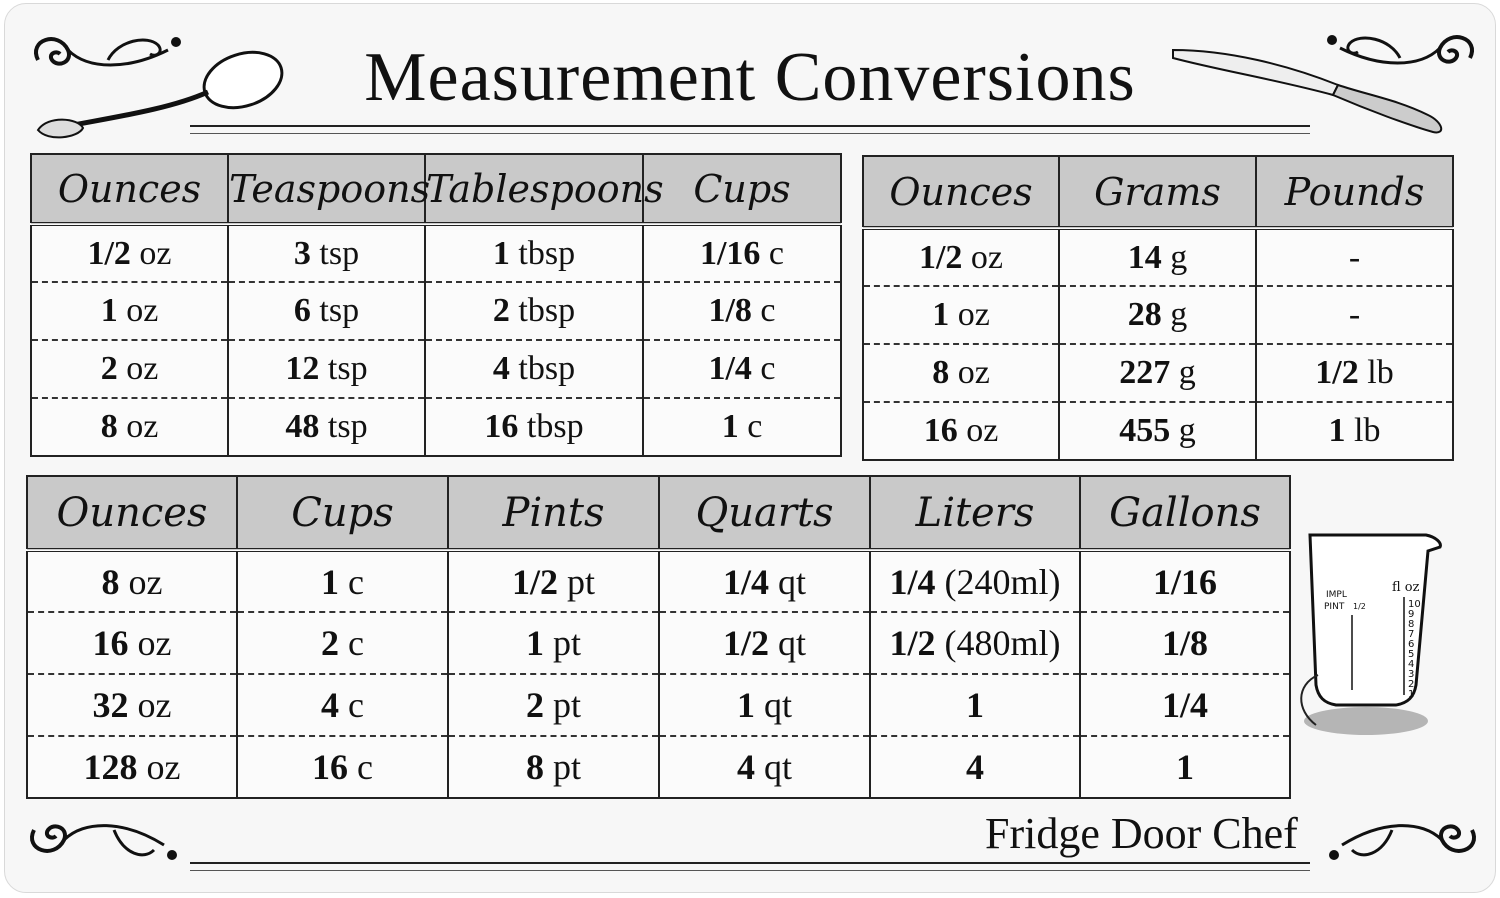 The image size is (1500, 898). I want to click on column-header: Teaspoons, so click(328, 190).